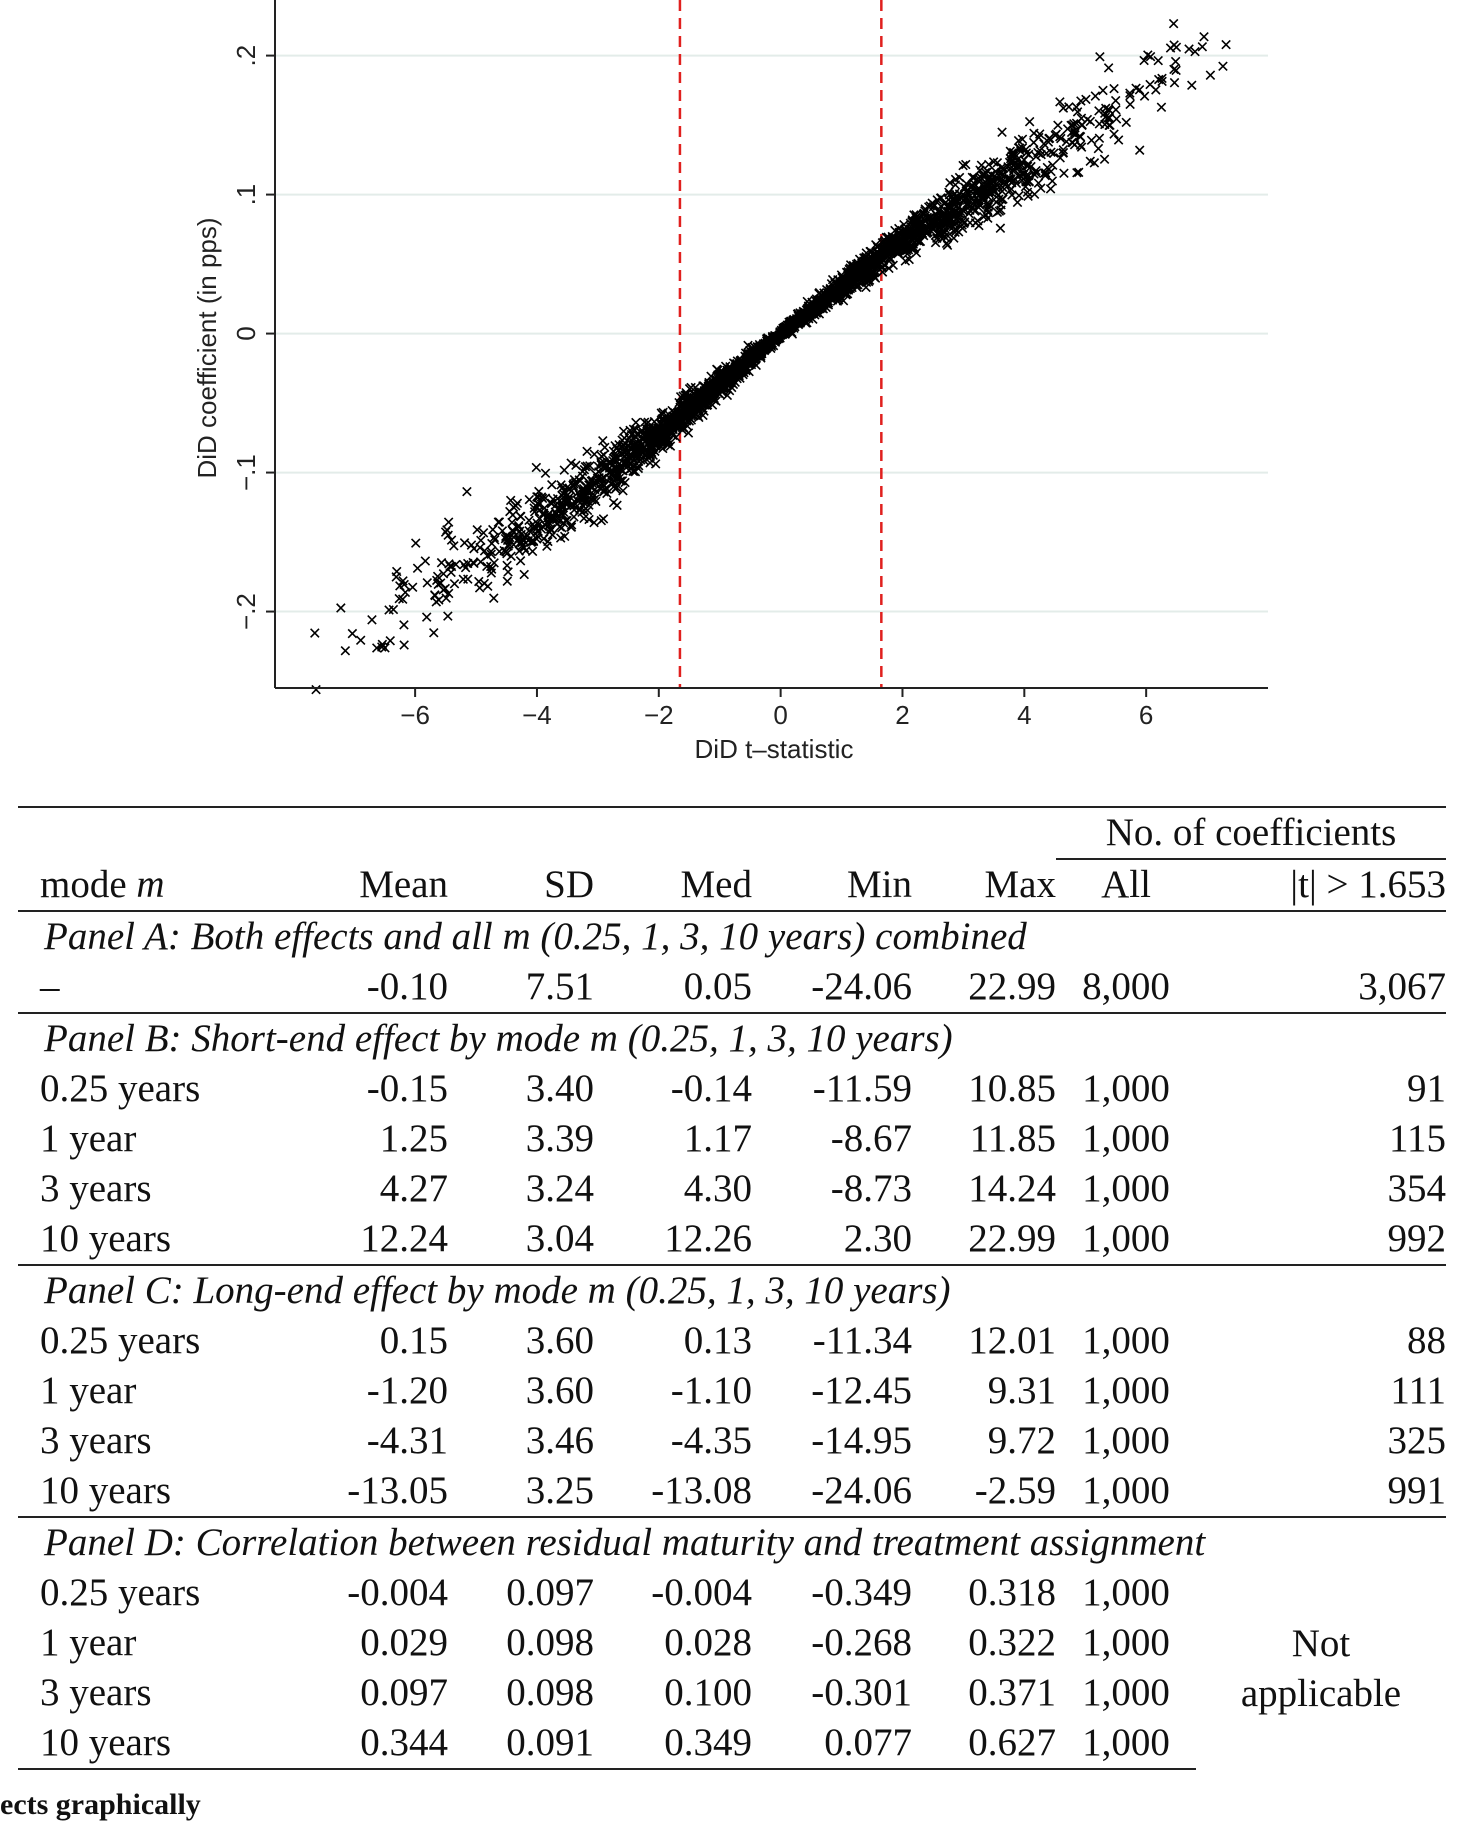 The height and width of the screenshot is (1822, 1463). Describe the element at coordinates (708, 1692) in the screenshot. I see `table-cell: 0.100` at that location.